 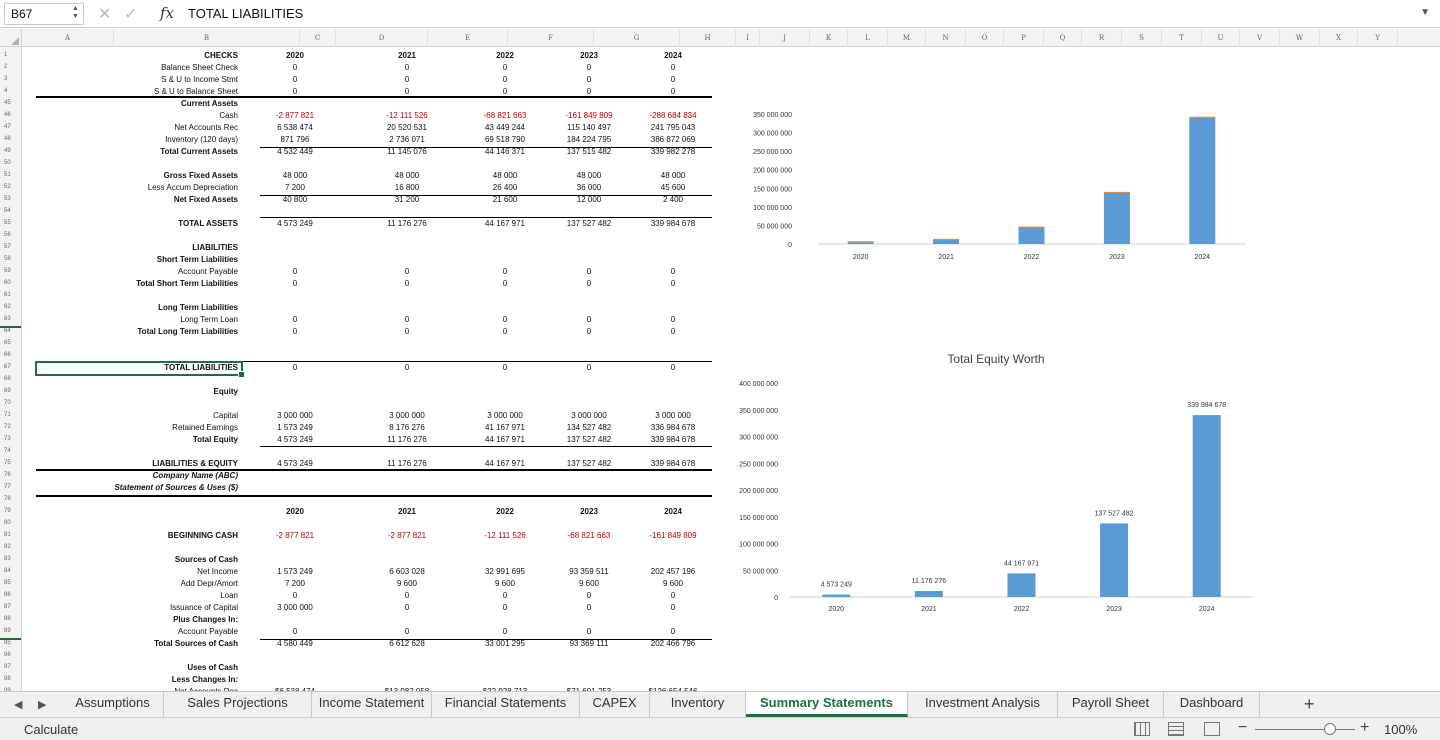 I want to click on row-header: 49, so click(x=7, y=151).